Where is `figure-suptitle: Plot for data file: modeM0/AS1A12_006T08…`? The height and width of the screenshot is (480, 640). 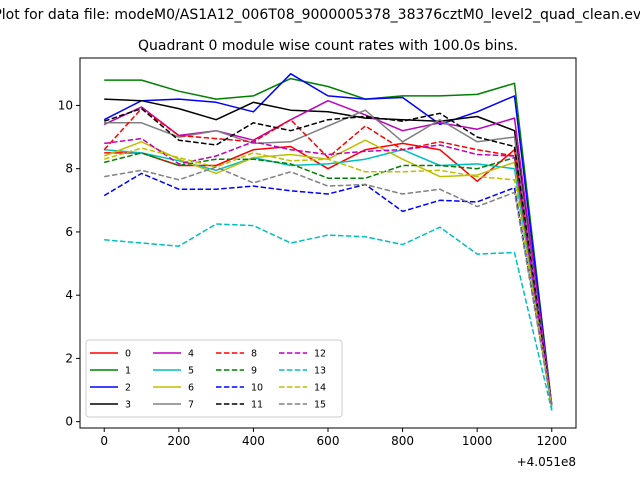
figure-suptitle: Plot for data file: modeM0/AS1A12_006T08… is located at coordinates (320, 15).